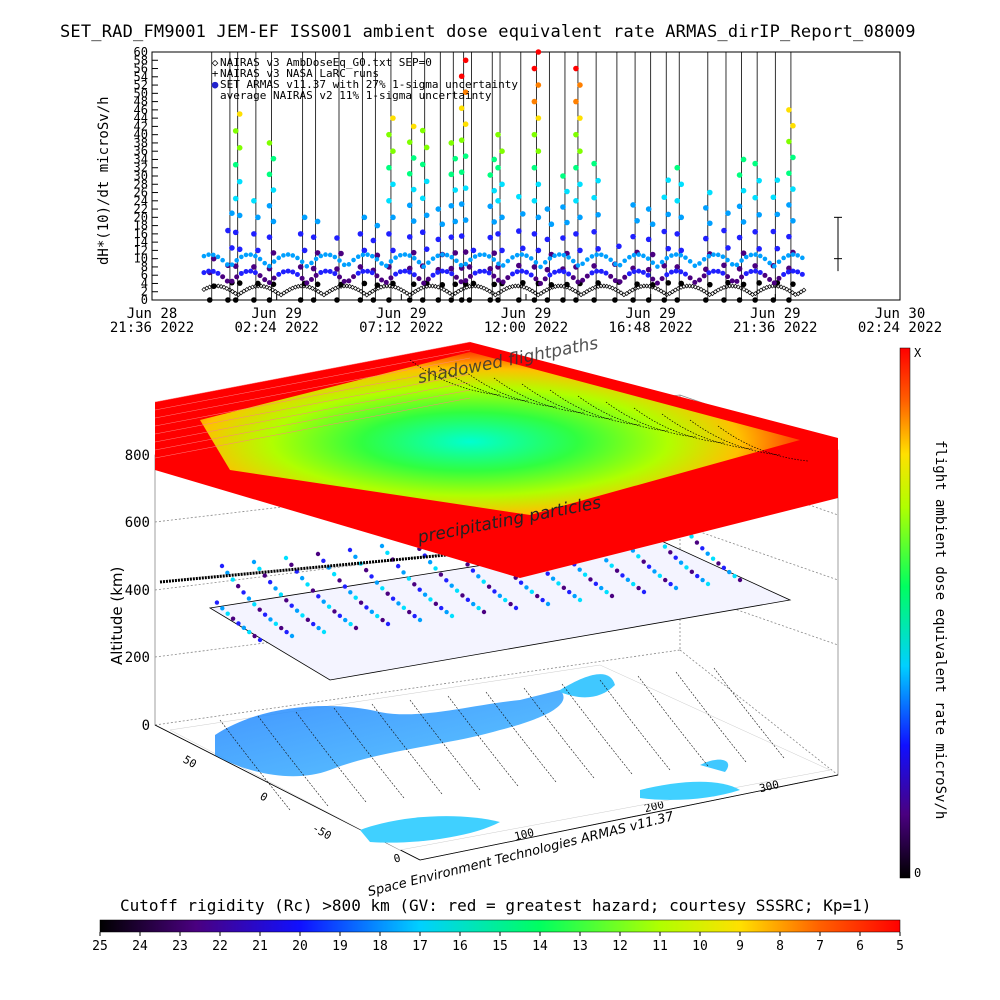  I want to click on map-track, so click(293, 761).